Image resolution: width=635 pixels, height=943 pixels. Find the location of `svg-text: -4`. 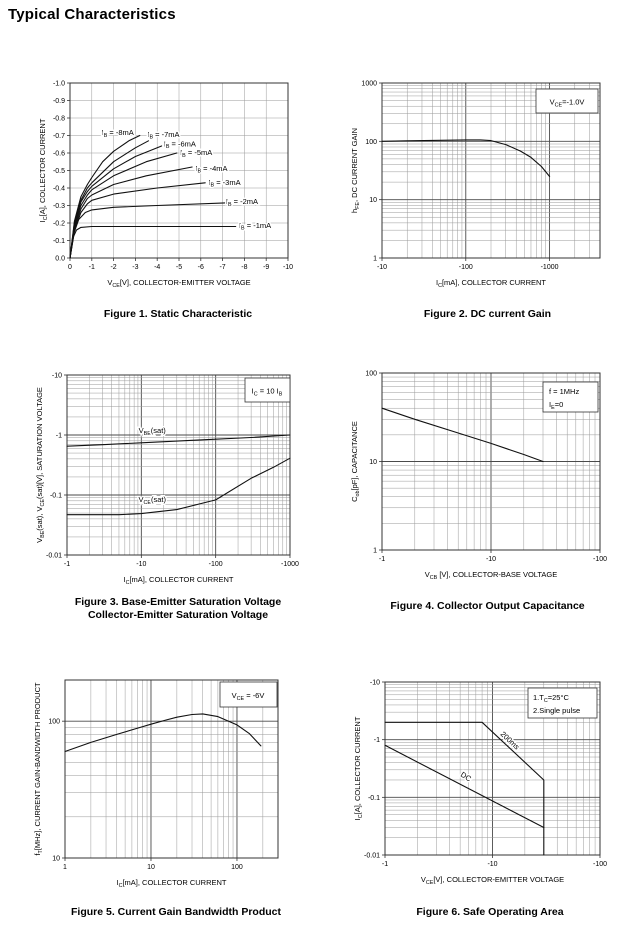

svg-text: -4 is located at coordinates (157, 267).